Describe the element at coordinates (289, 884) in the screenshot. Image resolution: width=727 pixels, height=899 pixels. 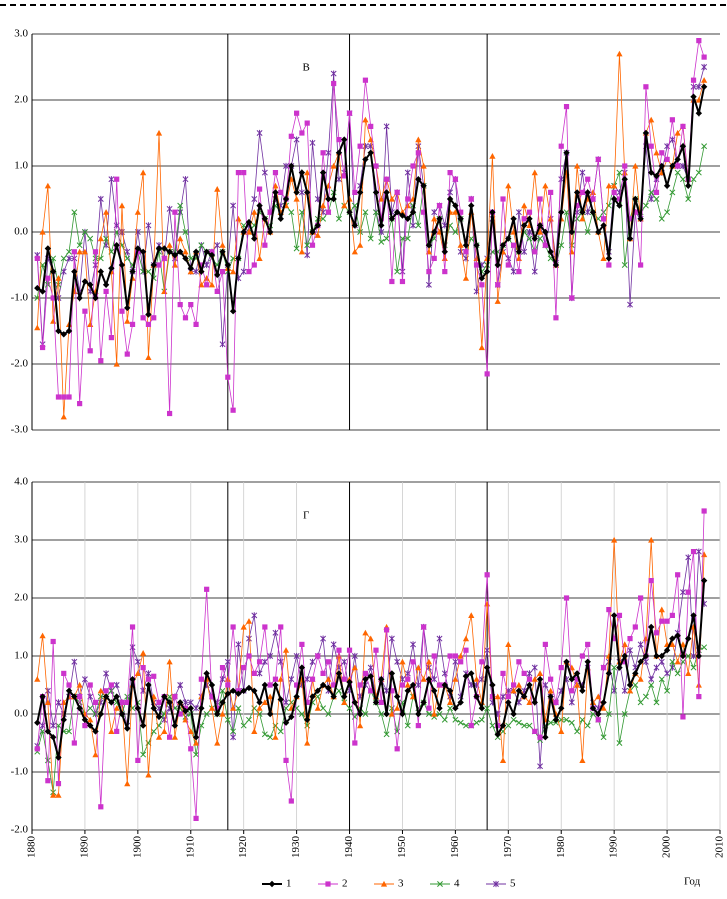
I see `legend-label: 1` at that location.